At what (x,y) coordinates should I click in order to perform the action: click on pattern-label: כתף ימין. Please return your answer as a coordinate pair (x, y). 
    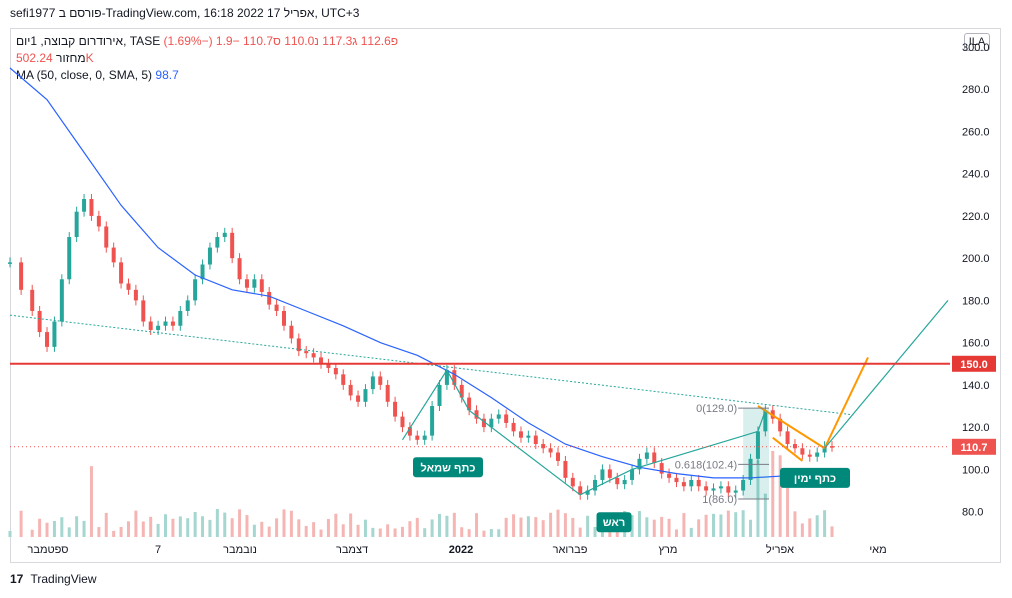
    Looking at the image, I should click on (815, 479).